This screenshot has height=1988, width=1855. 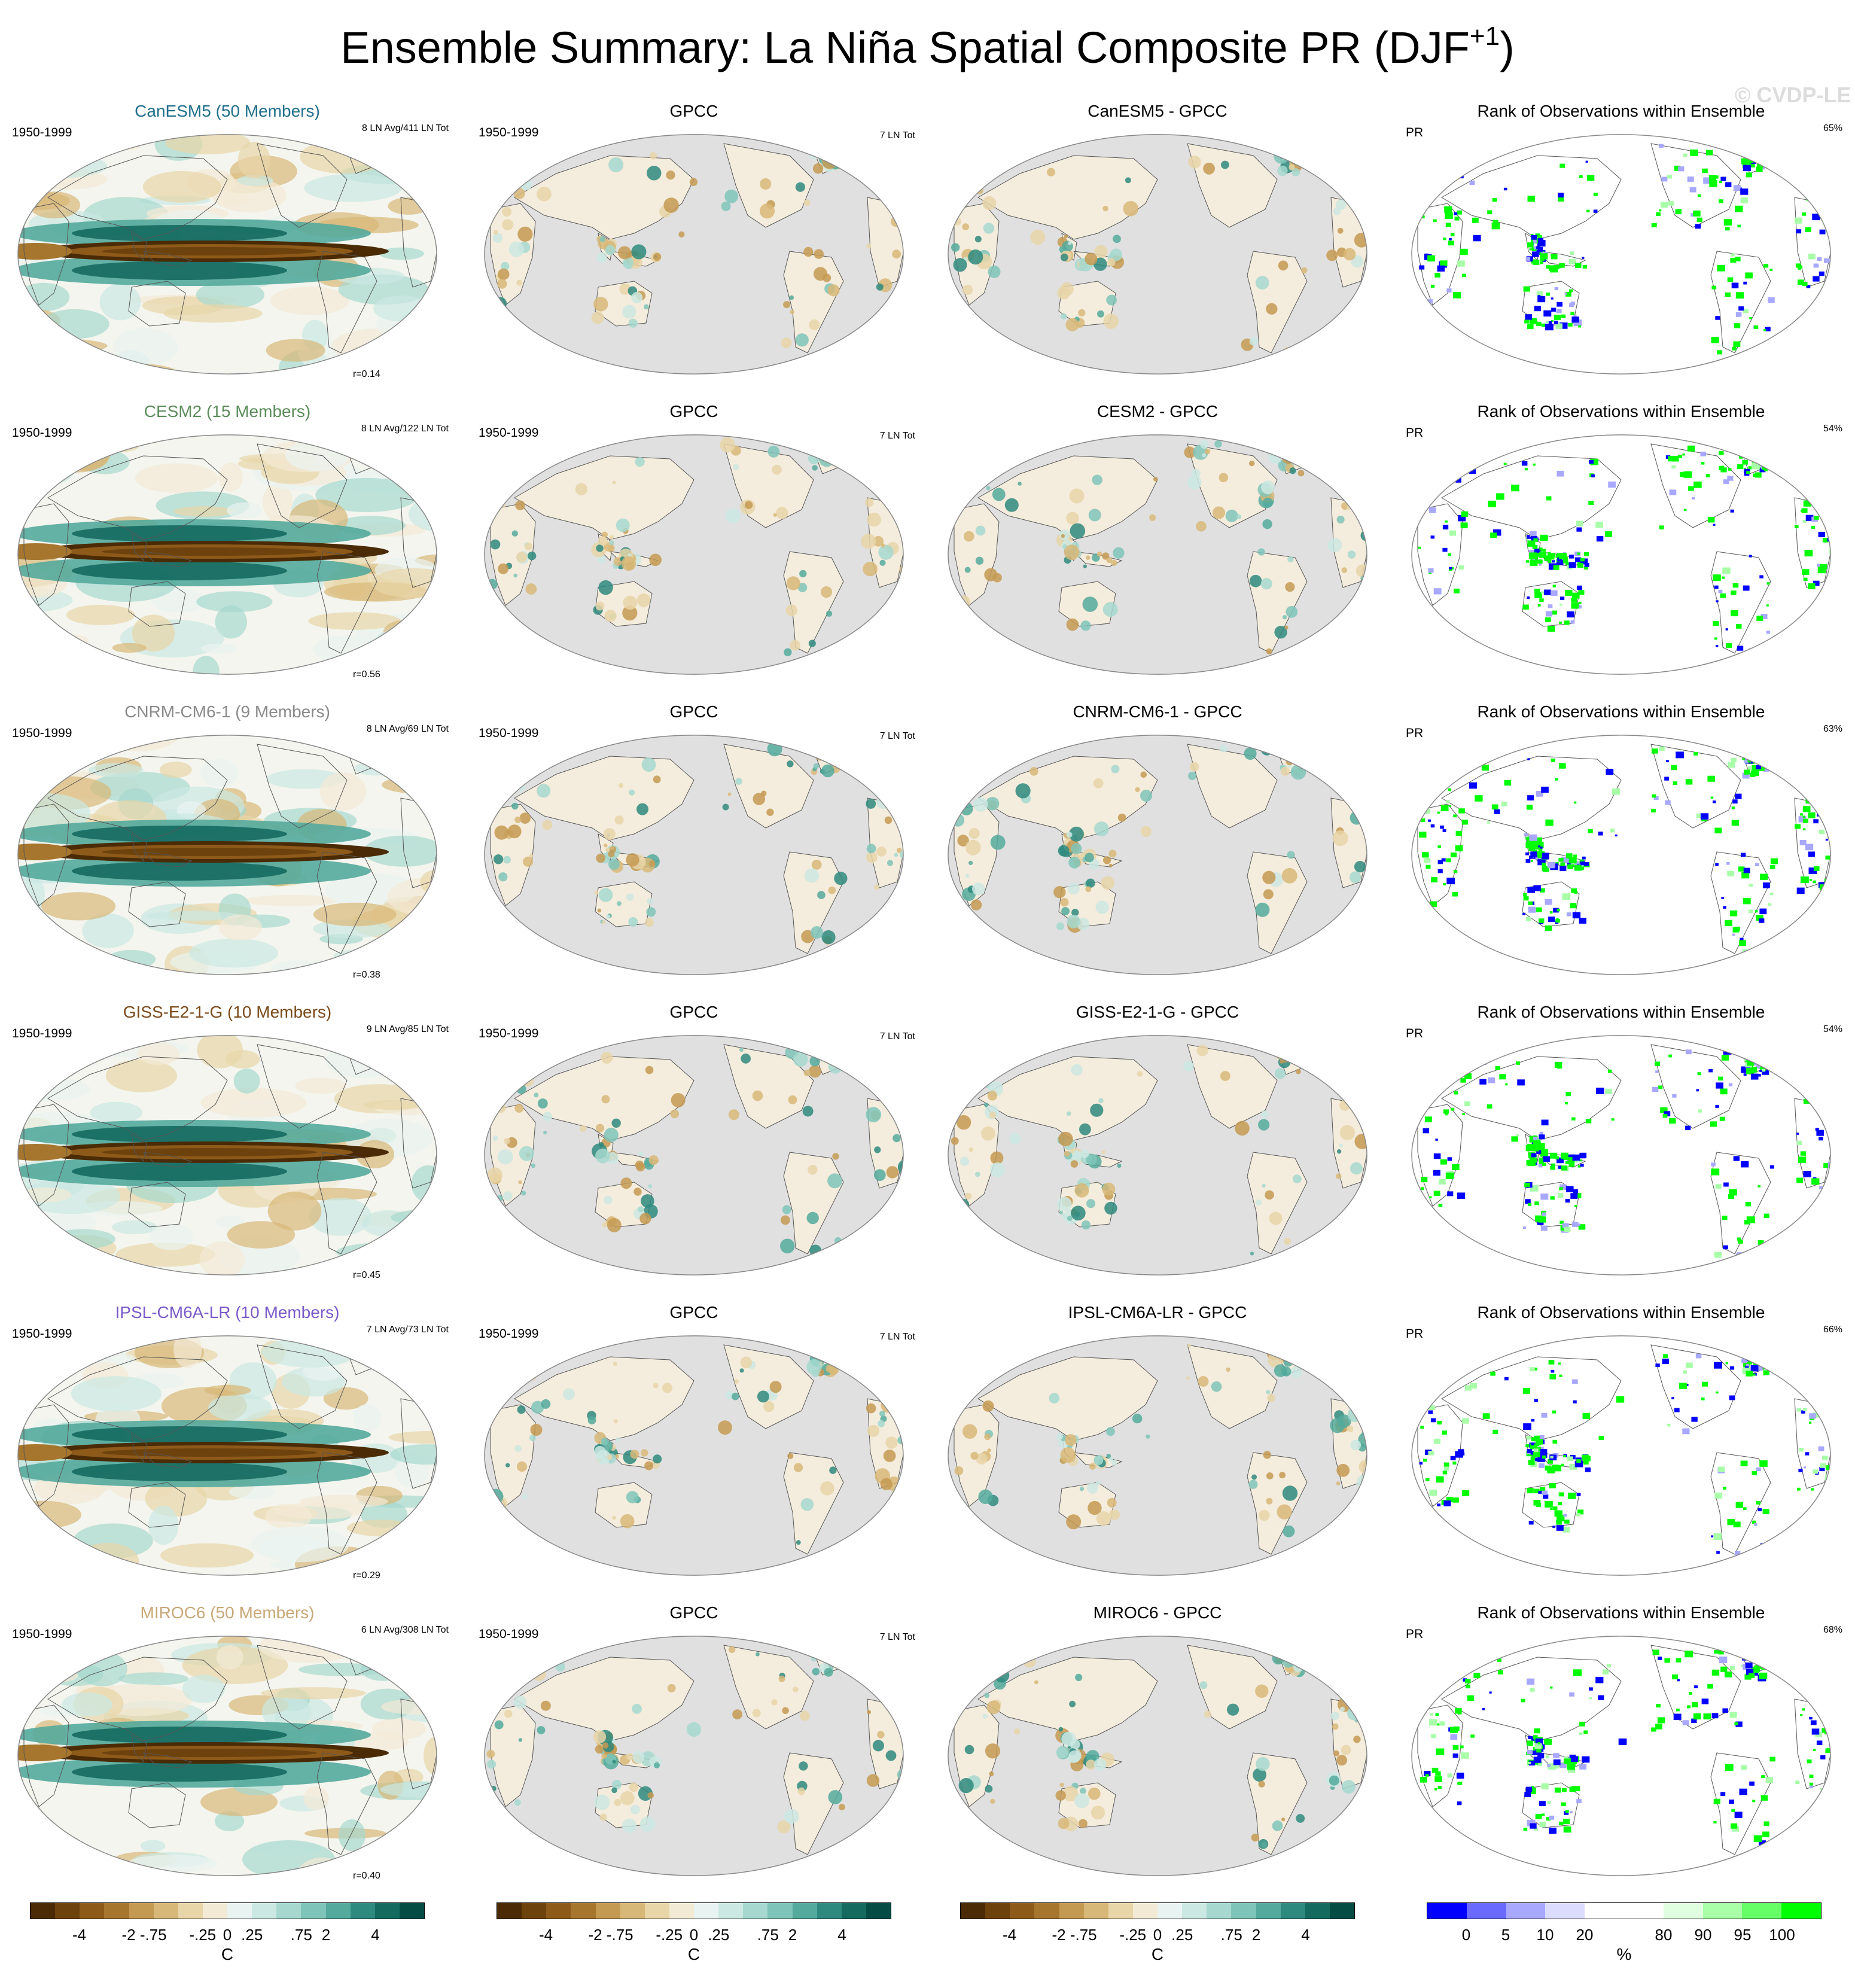 I want to click on pattern-correlation: r=0.29, so click(x=367, y=1575).